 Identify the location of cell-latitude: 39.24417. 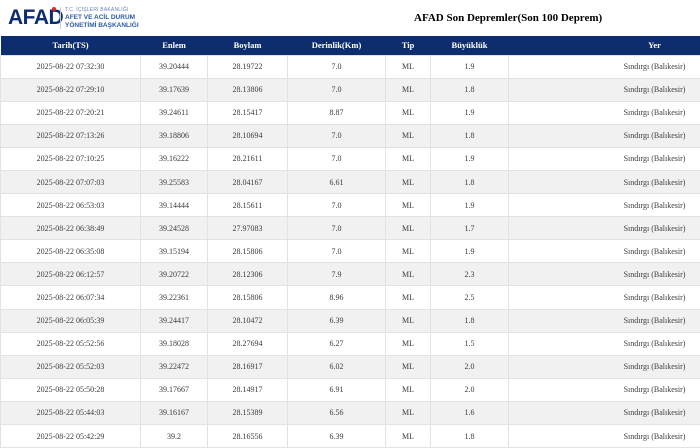
(174, 320).